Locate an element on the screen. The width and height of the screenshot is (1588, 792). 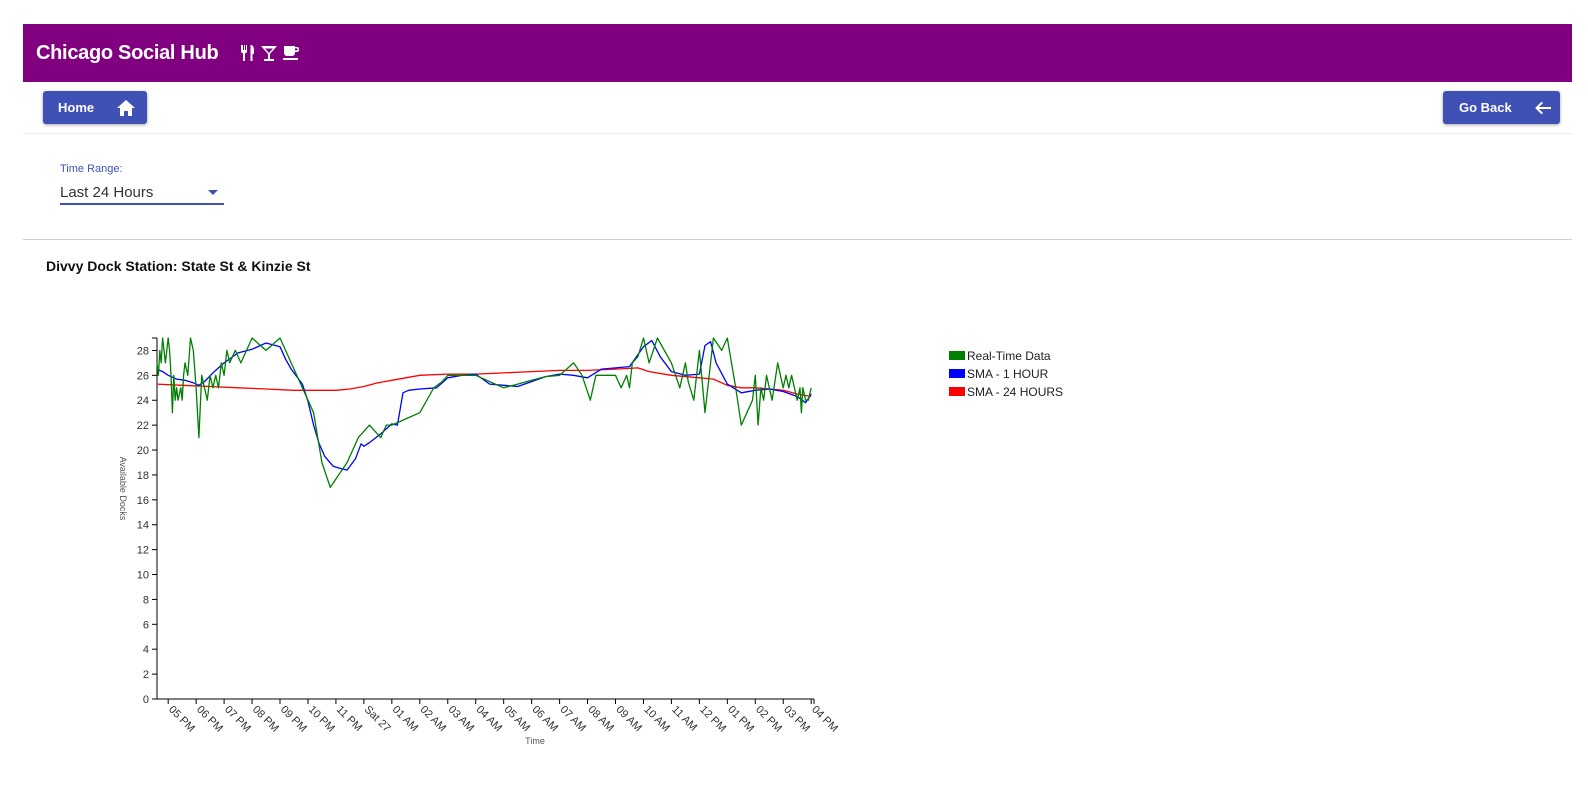
chart-legend: Real-Time Data SMA - 1 HOUR SMA - 24 HOURS is located at coordinates (1006, 374).